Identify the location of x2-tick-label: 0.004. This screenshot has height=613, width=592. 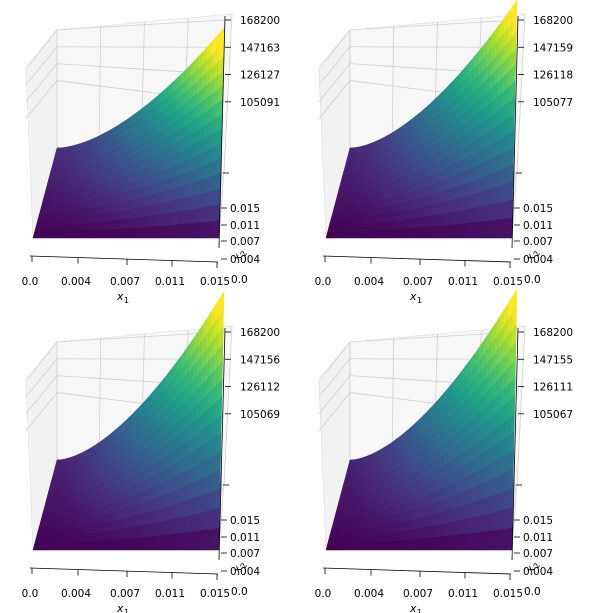
(245, 572).